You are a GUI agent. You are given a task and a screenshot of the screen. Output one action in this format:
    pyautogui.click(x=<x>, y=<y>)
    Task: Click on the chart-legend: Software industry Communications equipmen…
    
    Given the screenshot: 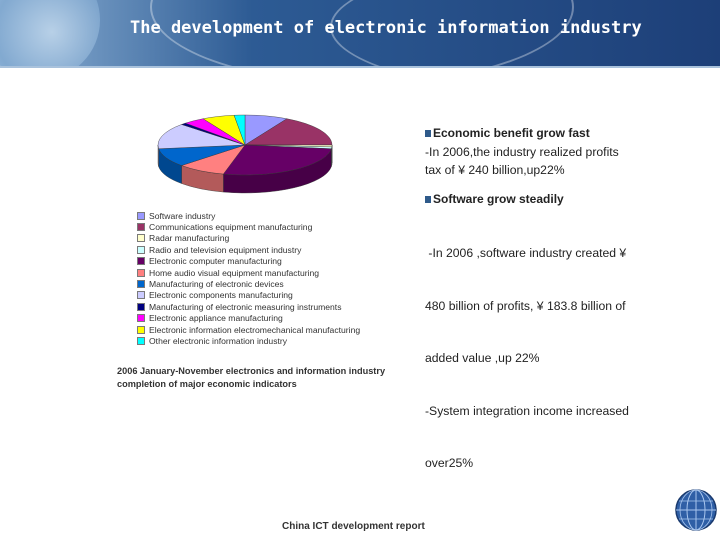 What is the action you would take?
    pyautogui.click(x=248, y=278)
    